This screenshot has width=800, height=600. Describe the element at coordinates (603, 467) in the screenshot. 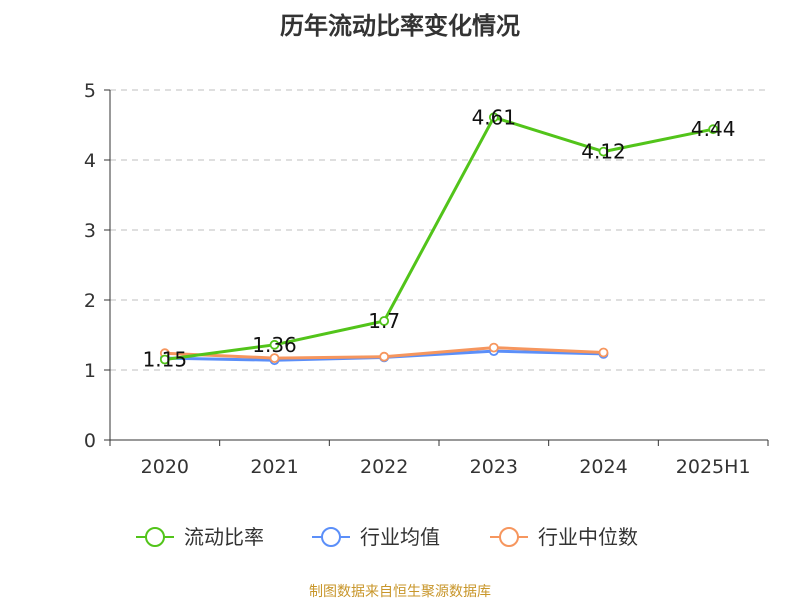

I see `x-tick-label: 2024` at that location.